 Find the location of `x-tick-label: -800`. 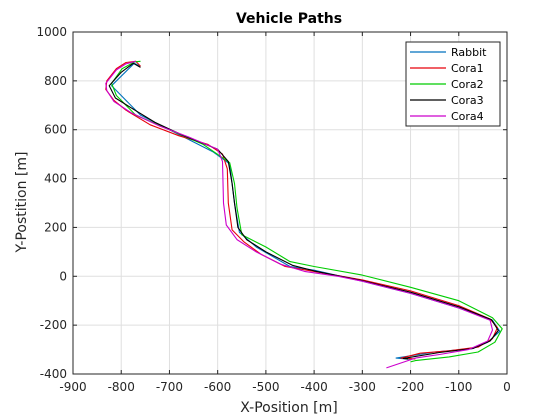

x-tick-label: -800 is located at coordinates (121, 387).